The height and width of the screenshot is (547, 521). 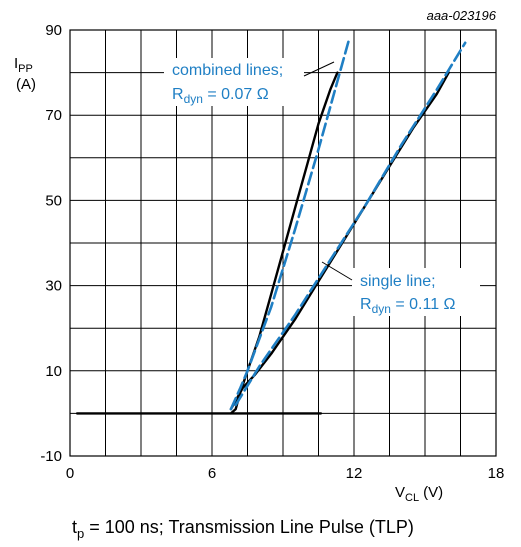 I want to click on y-tick-label: 10, so click(x=53, y=371).